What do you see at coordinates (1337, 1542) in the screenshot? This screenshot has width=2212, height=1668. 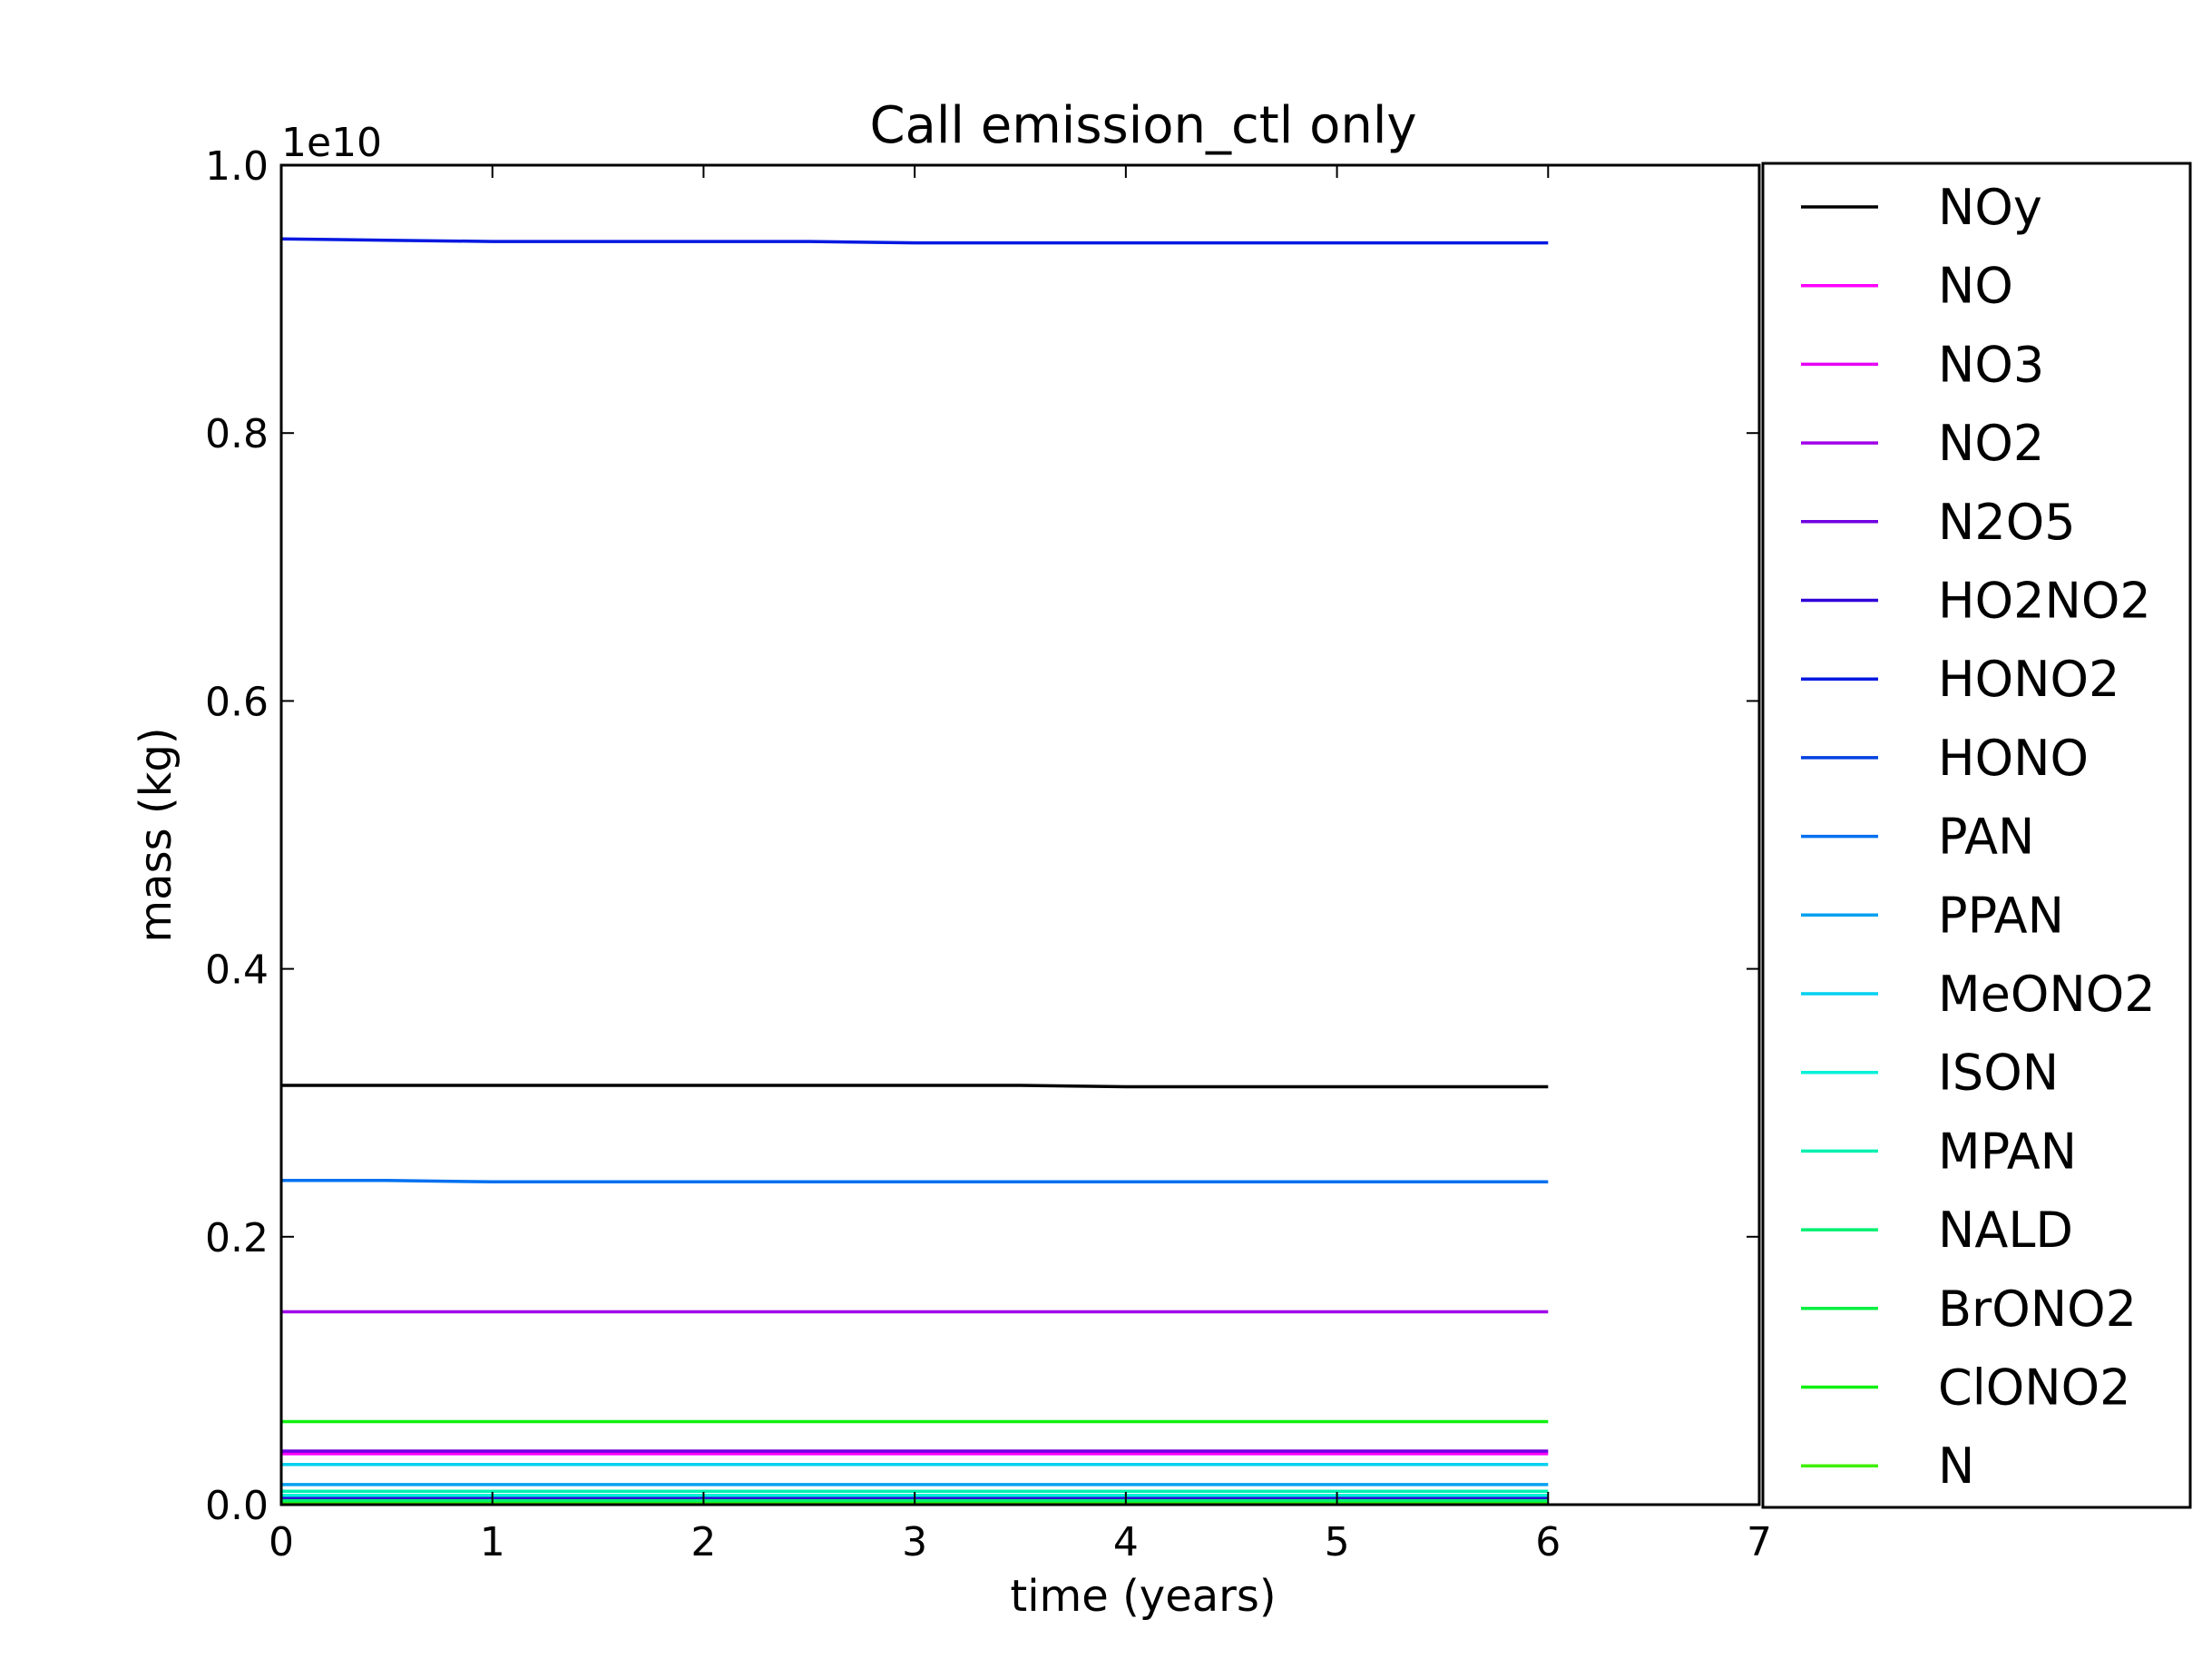 I see `x-tick-label: 5` at bounding box center [1337, 1542].